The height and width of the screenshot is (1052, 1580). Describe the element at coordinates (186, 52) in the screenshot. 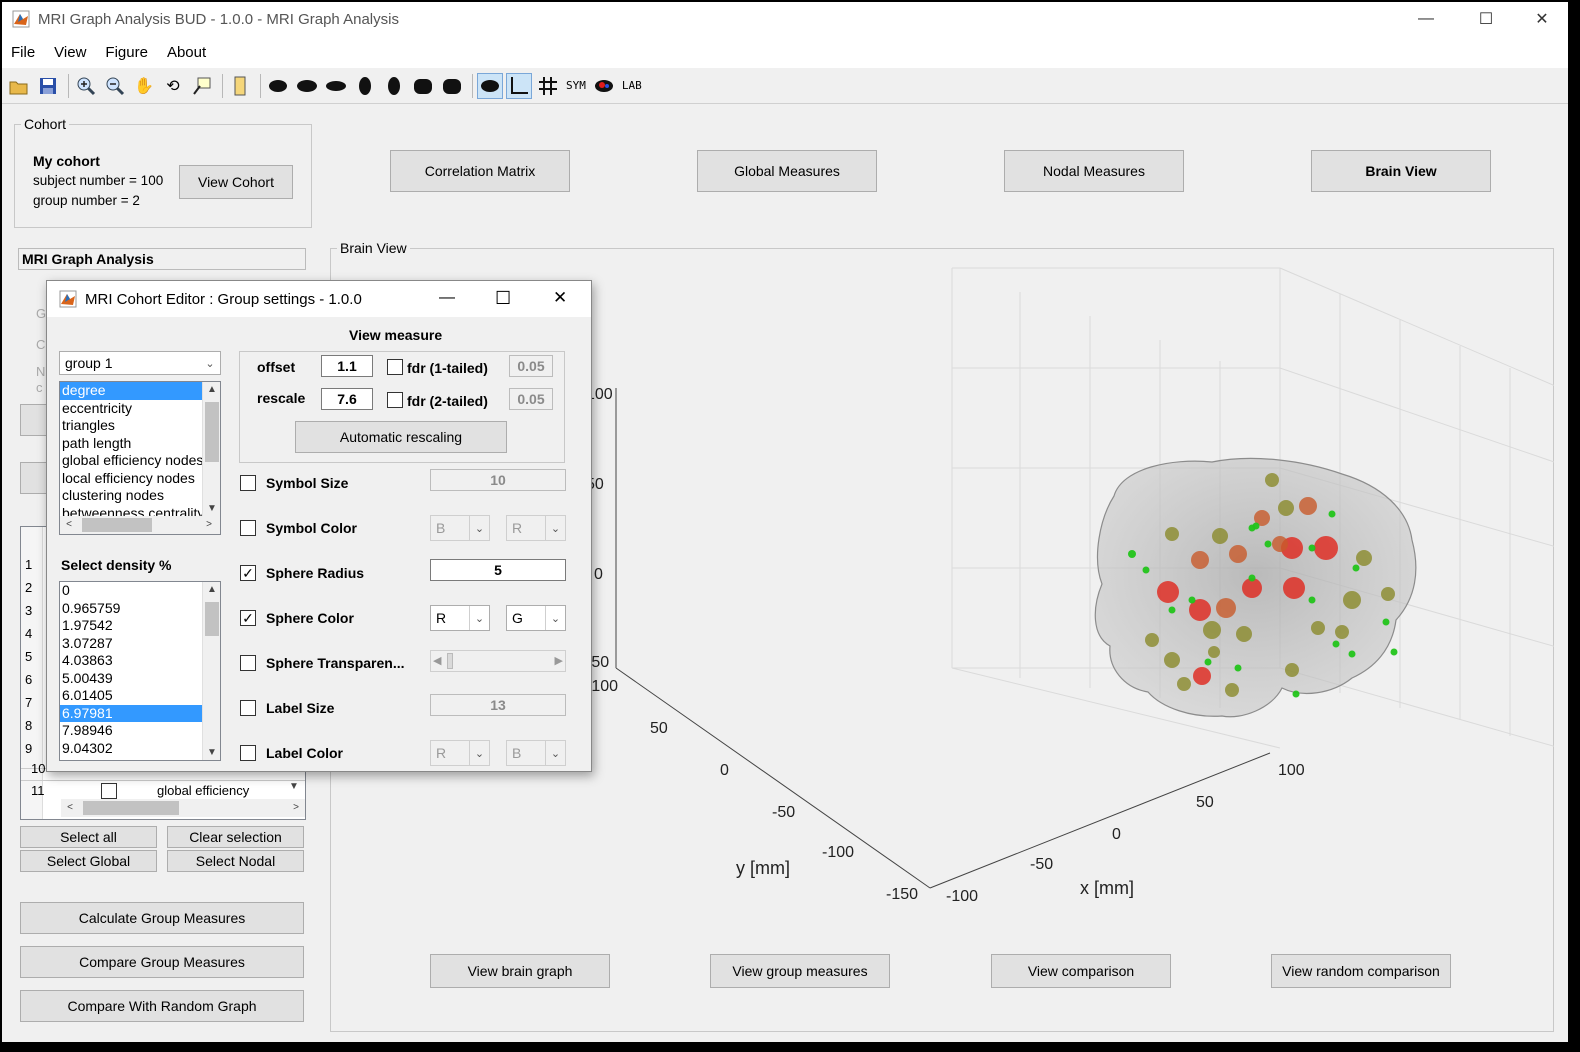

I see `menu-about: About` at that location.